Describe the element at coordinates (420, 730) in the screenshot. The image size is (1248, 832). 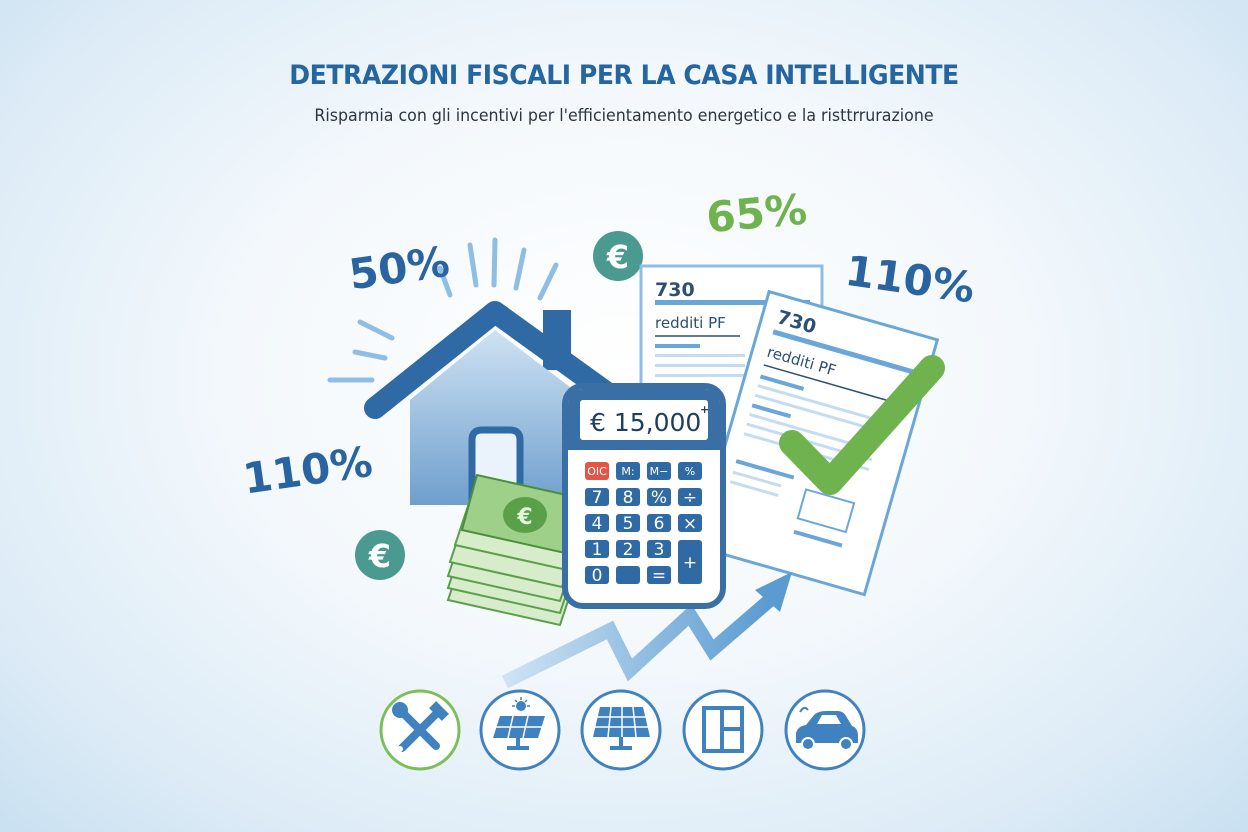
I see `tools-icon` at that location.